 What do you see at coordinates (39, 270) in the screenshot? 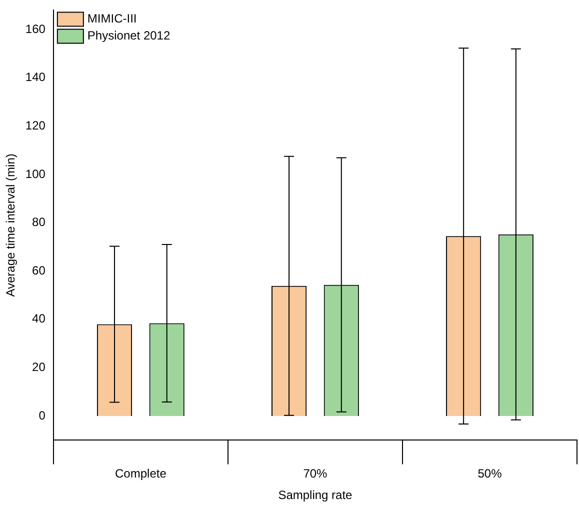
I see `y-tick-label: 60` at bounding box center [39, 270].